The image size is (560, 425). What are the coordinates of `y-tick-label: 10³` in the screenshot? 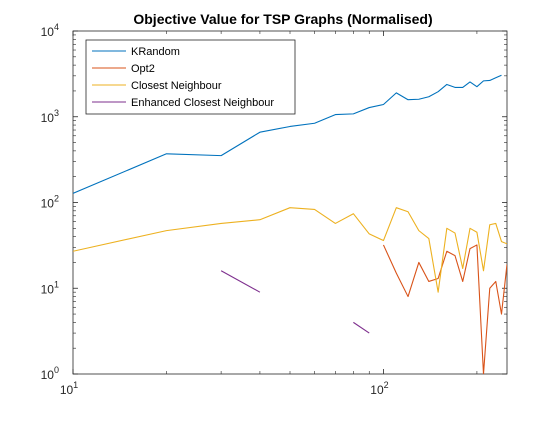 It's located at (50, 116).